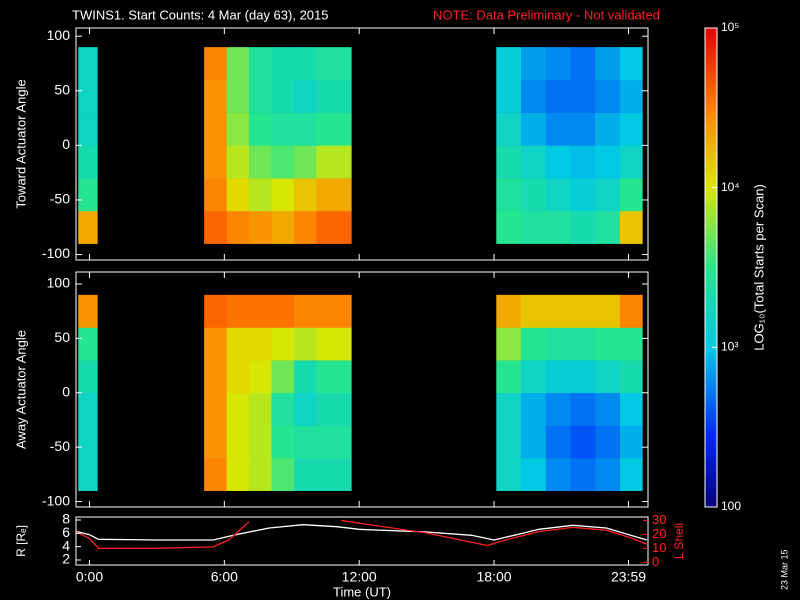 This screenshot has height=600, width=800. What do you see at coordinates (62, 337) in the screenshot?
I see `y-tick-label: 50` at bounding box center [62, 337].